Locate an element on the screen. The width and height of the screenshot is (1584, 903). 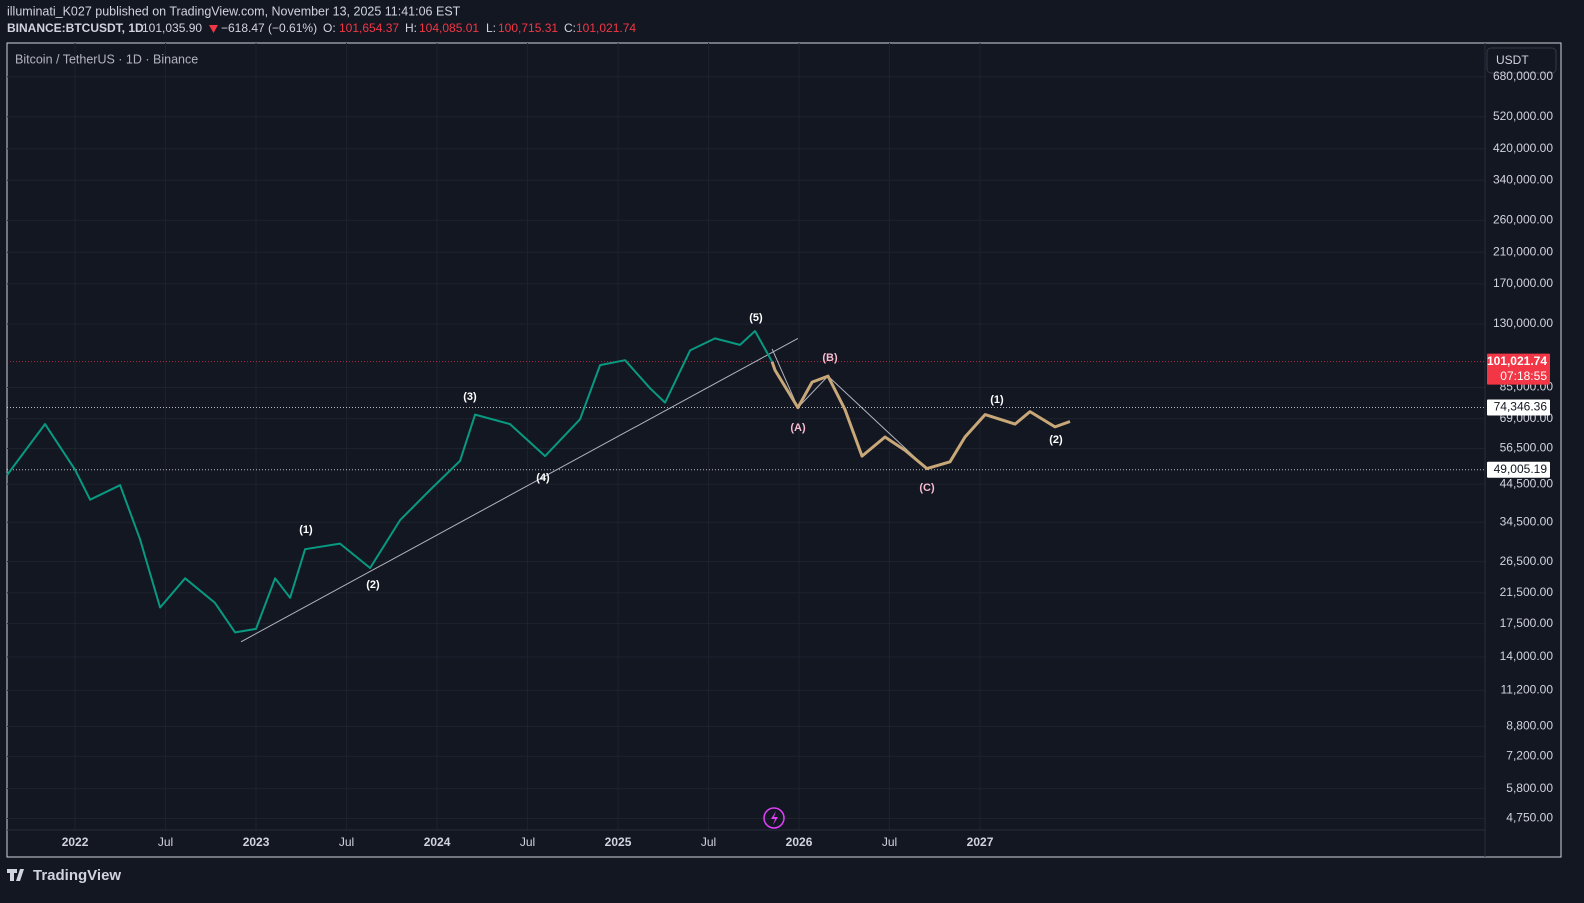
projection-path is located at coordinates (849, 408).